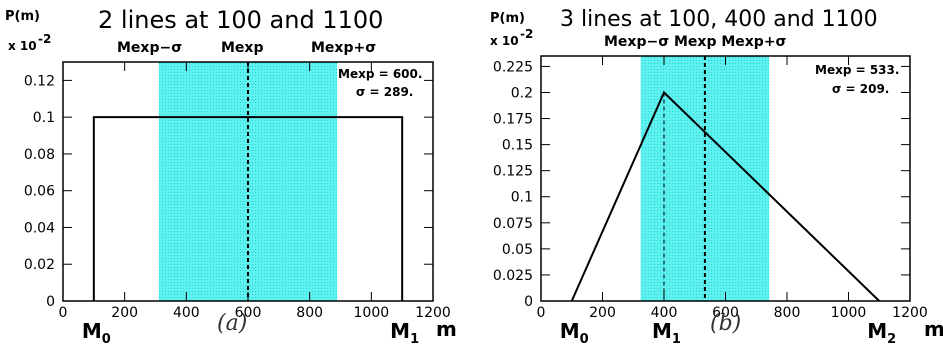  Describe the element at coordinates (232, 323) in the screenshot. I see `panel-a-label: (a)` at that location.